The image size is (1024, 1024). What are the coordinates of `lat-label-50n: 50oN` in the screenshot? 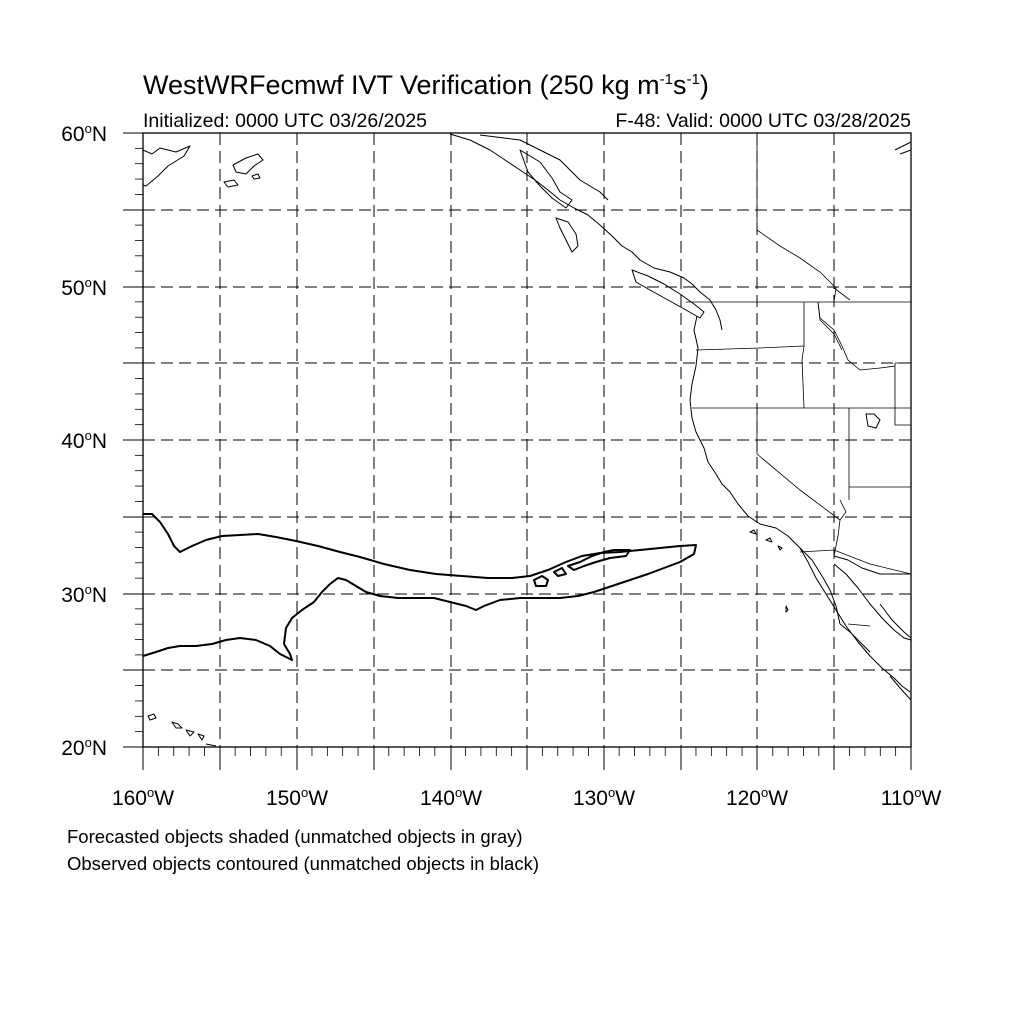 It's located at (84, 287).